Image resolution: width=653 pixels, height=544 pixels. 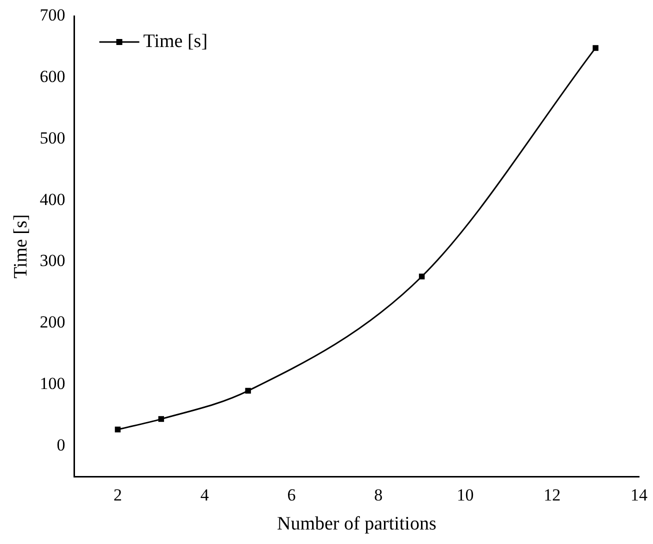 I want to click on x-tick-label: 10, so click(x=465, y=494).